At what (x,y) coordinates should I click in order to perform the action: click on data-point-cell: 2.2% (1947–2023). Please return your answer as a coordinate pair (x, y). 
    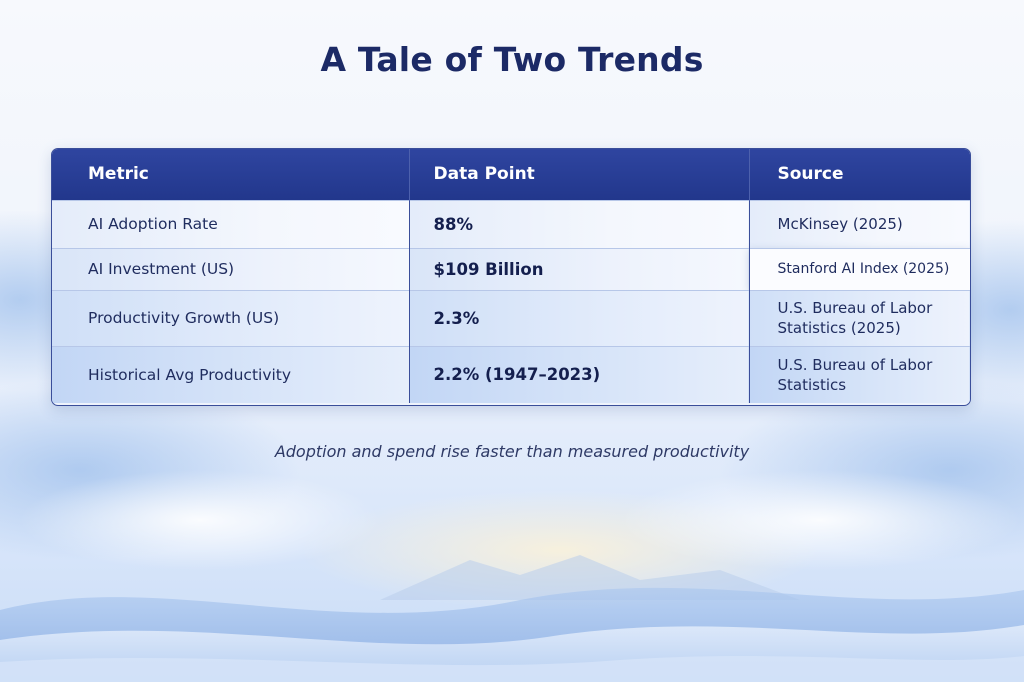
    Looking at the image, I should click on (579, 374).